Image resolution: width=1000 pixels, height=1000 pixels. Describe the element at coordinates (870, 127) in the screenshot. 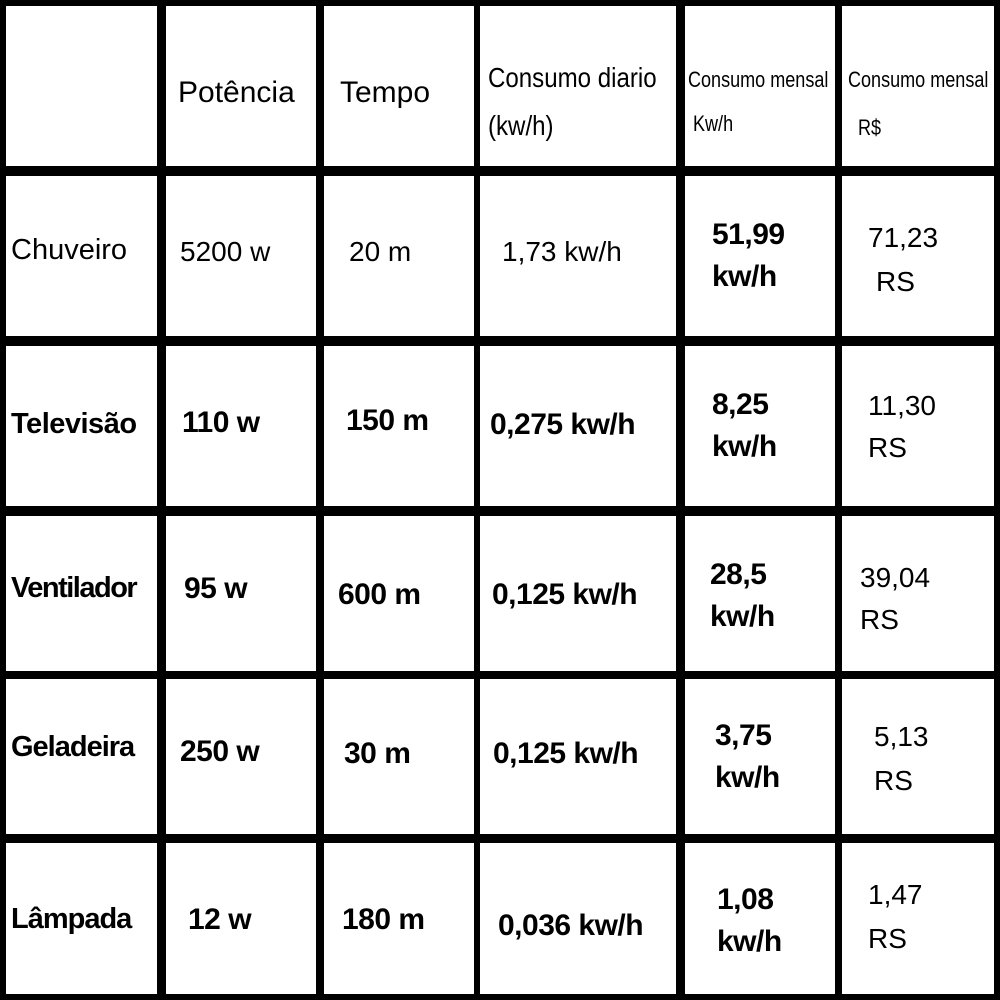

I see `header-consumo-mensal-rs-line2: R$` at that location.